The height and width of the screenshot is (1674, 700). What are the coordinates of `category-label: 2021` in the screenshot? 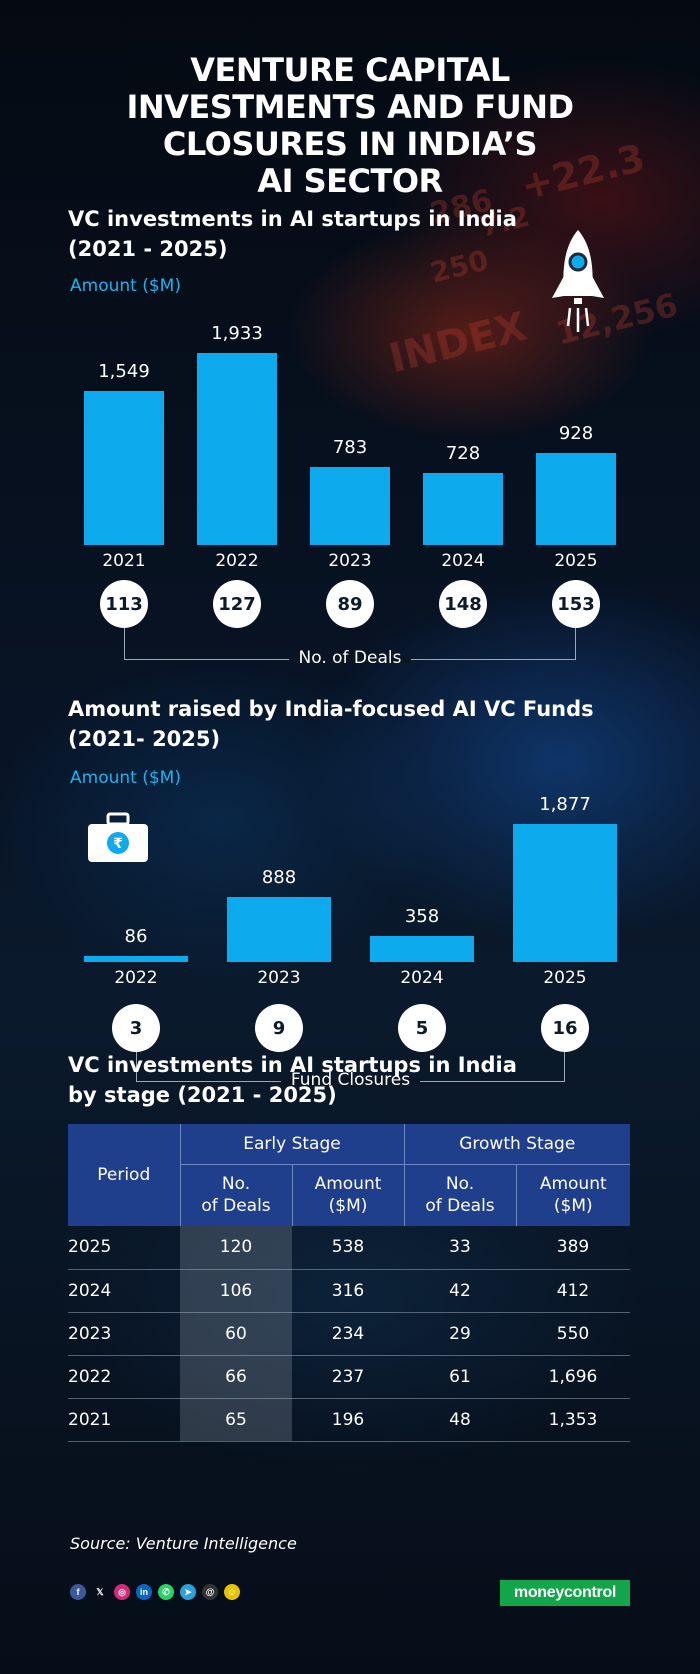 It's located at (124, 561).